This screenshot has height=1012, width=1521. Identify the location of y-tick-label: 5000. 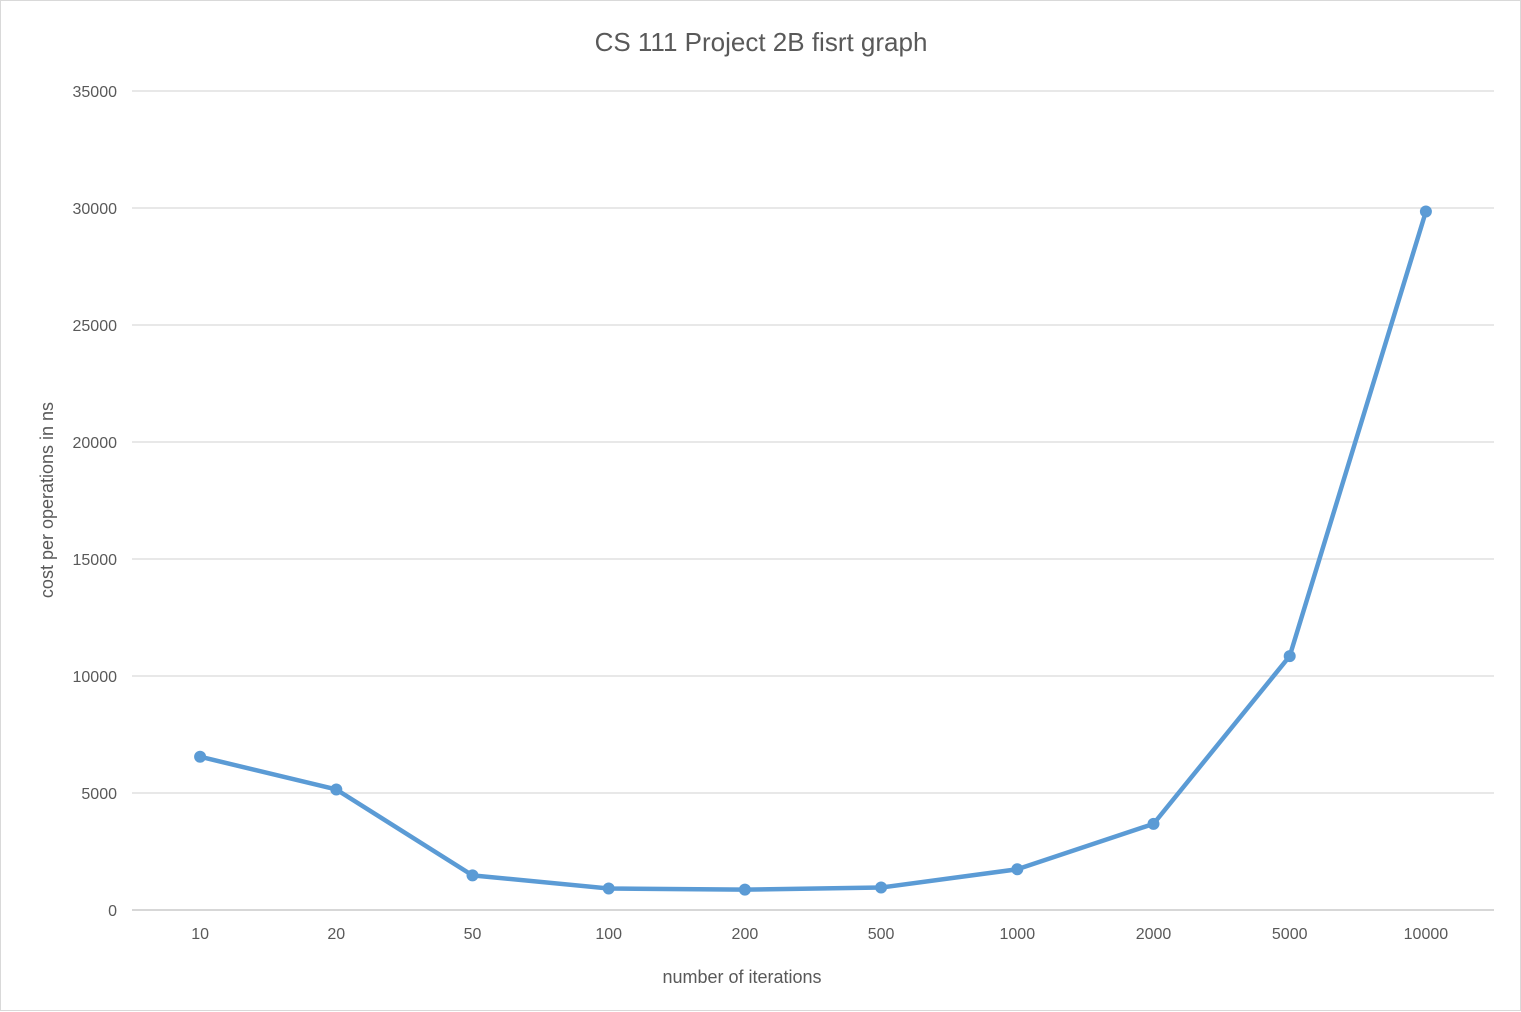
(99, 794).